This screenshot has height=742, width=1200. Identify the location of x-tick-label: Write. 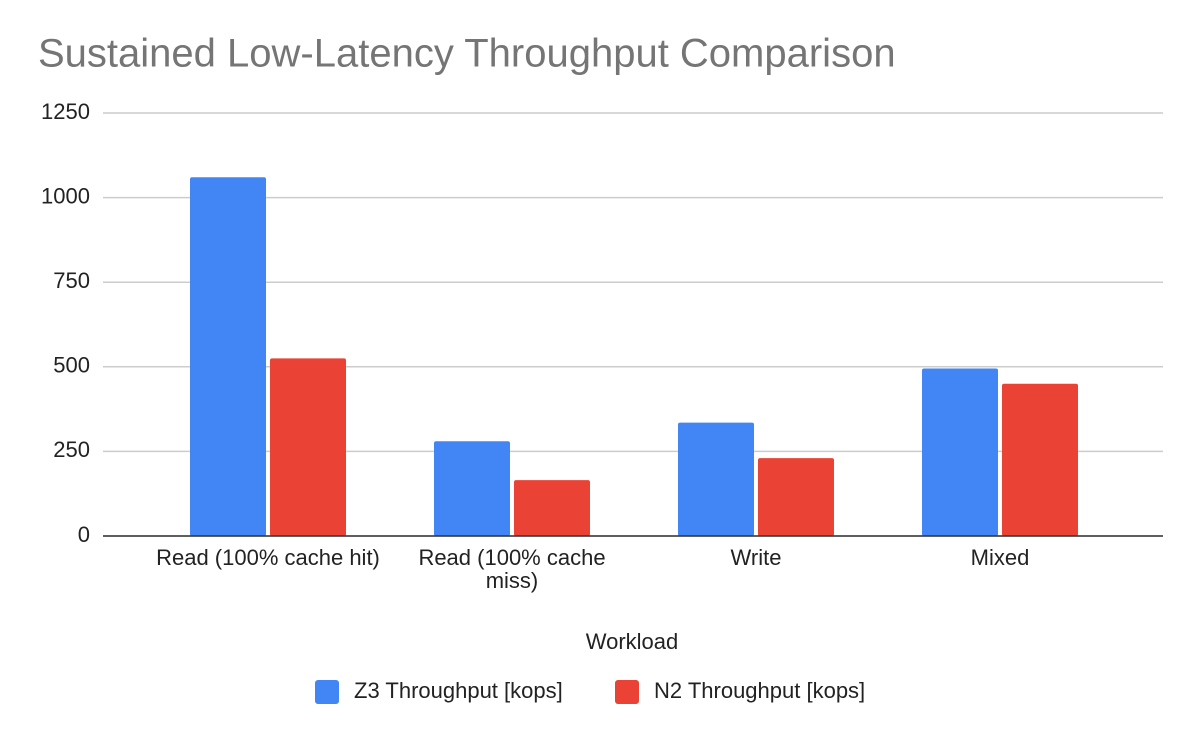
(756, 558).